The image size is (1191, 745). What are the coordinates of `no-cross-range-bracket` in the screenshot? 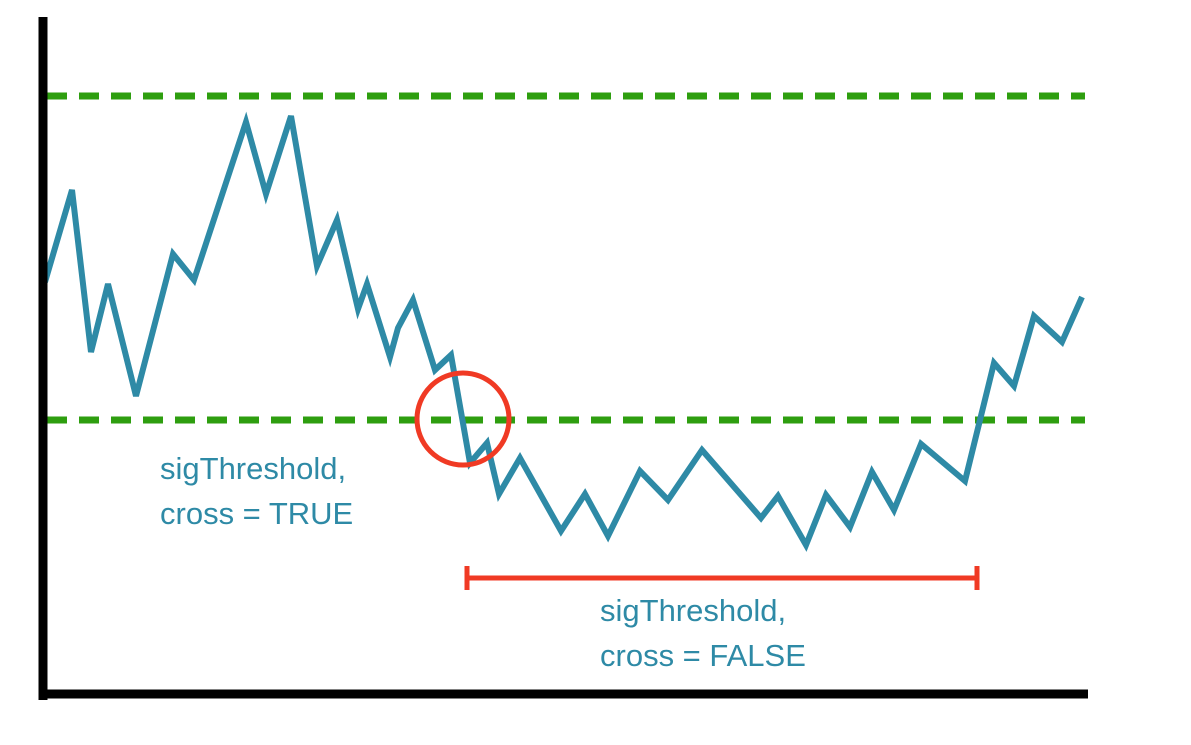 It's located at (722, 578).